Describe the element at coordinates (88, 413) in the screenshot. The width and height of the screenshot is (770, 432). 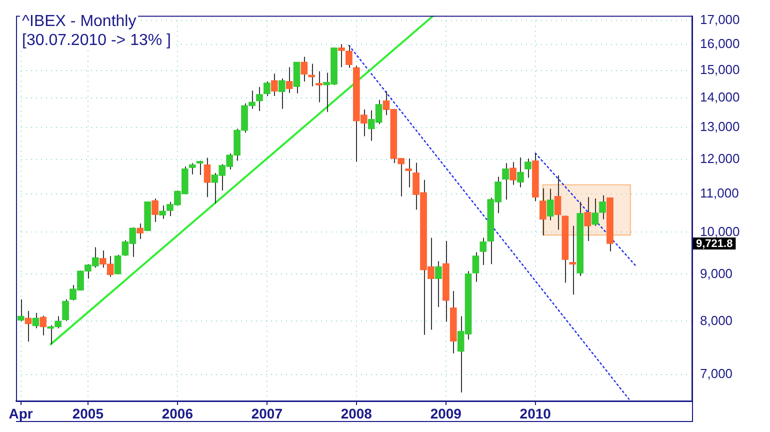
I see `x-tick-label: 2005` at that location.